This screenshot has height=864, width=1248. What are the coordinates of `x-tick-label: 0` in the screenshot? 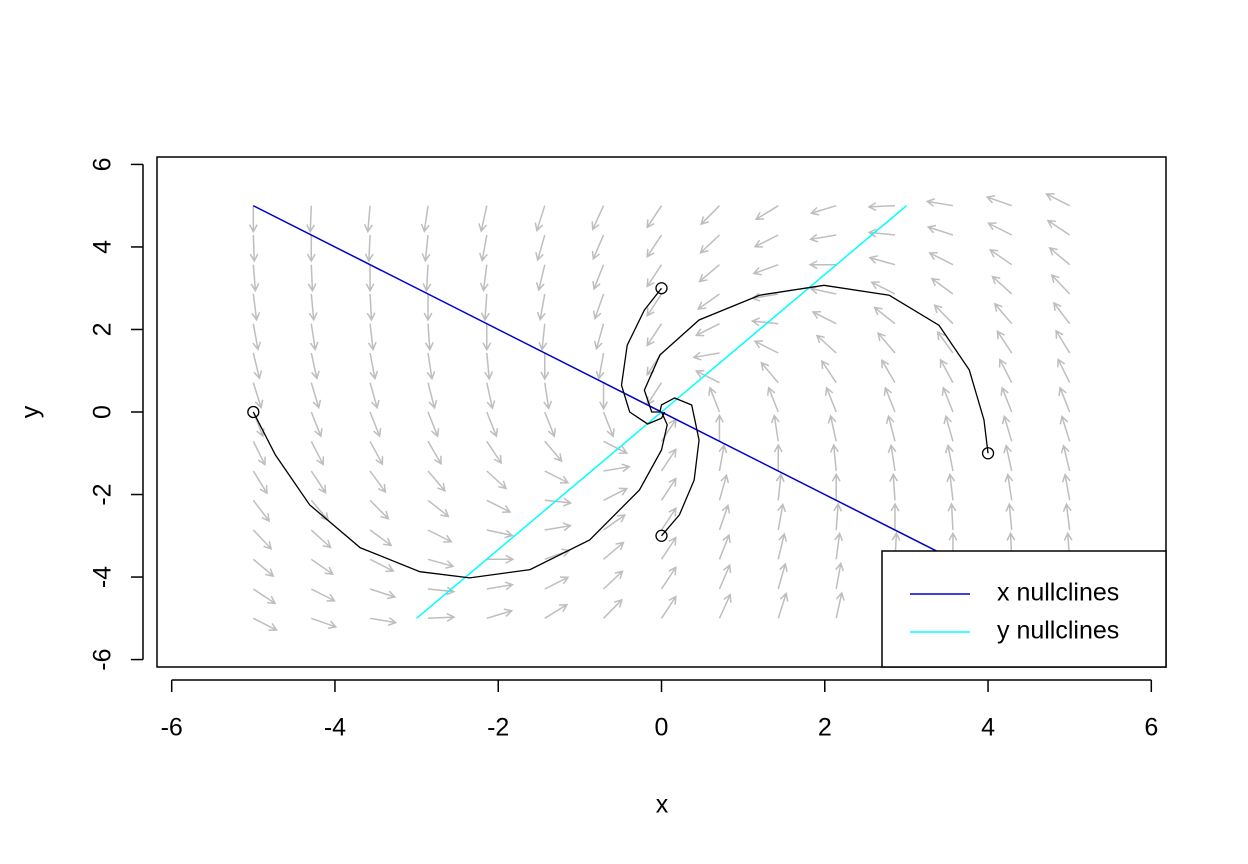 It's located at (662, 728).